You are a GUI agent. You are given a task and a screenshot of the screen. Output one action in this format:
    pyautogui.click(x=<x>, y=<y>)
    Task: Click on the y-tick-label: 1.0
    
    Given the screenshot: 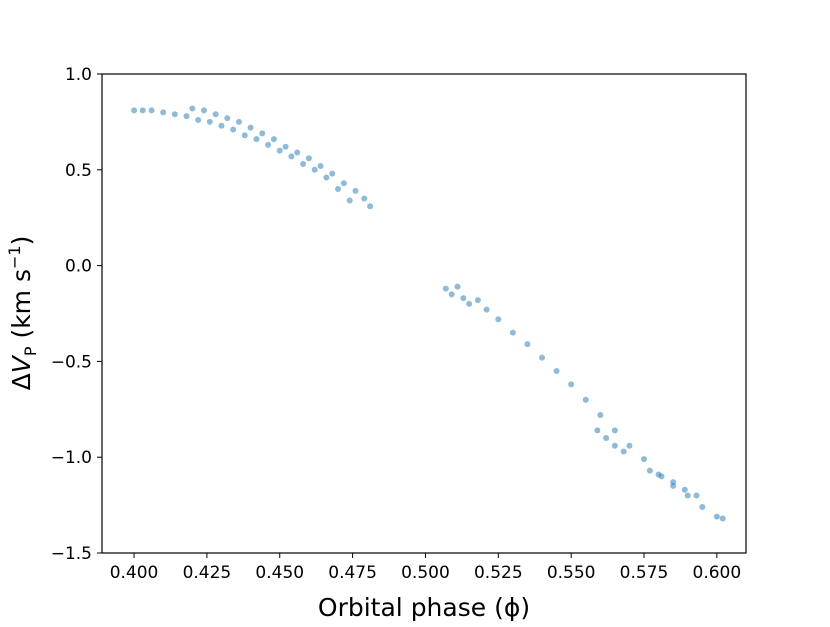 What is the action you would take?
    pyautogui.click(x=78, y=75)
    